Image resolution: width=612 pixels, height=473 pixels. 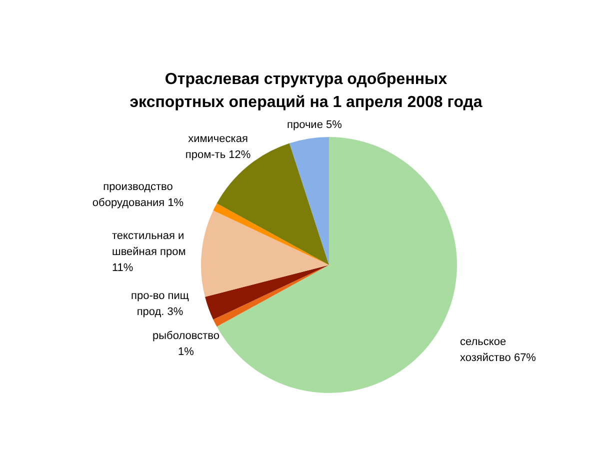 What do you see at coordinates (160, 304) in the screenshot?
I see `slice-label: про-во пищ прод. 3%` at bounding box center [160, 304].